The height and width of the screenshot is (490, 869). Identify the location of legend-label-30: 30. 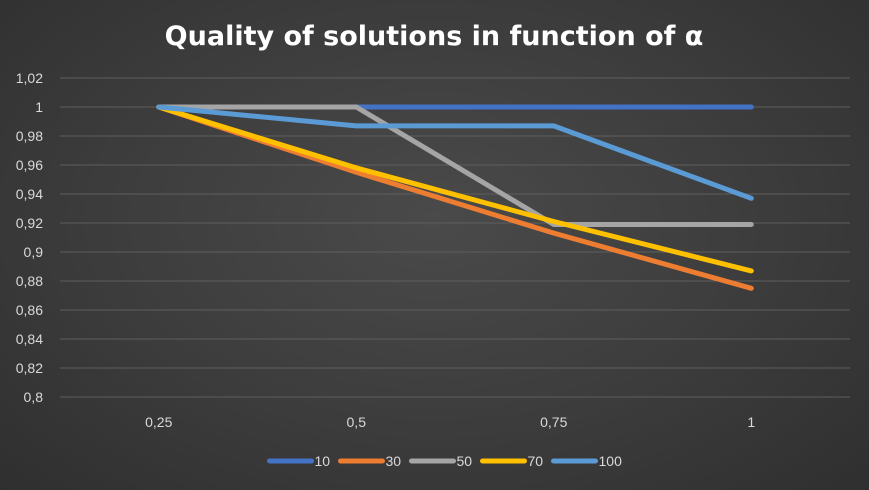
(394, 461).